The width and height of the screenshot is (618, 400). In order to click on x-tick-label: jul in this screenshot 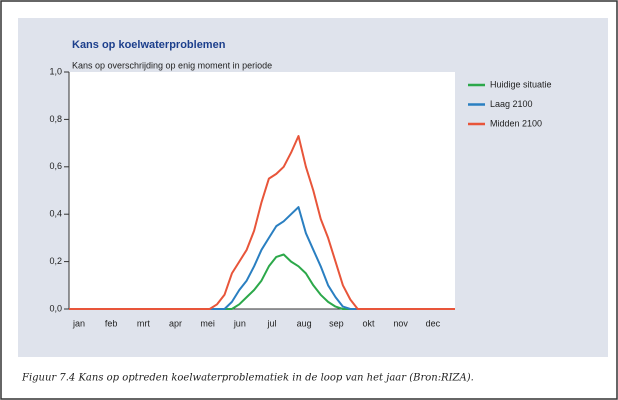, I will do `click(271, 323)`.